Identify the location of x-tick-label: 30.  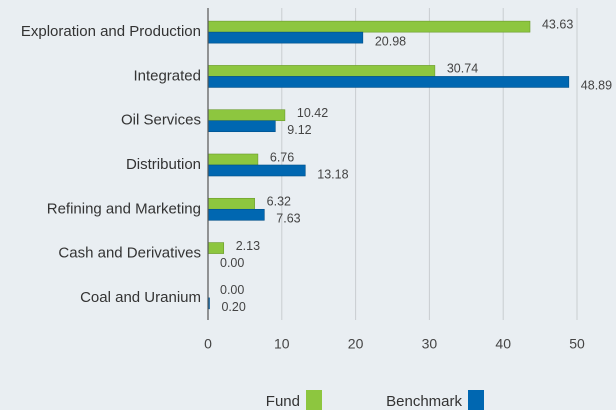
(430, 344).